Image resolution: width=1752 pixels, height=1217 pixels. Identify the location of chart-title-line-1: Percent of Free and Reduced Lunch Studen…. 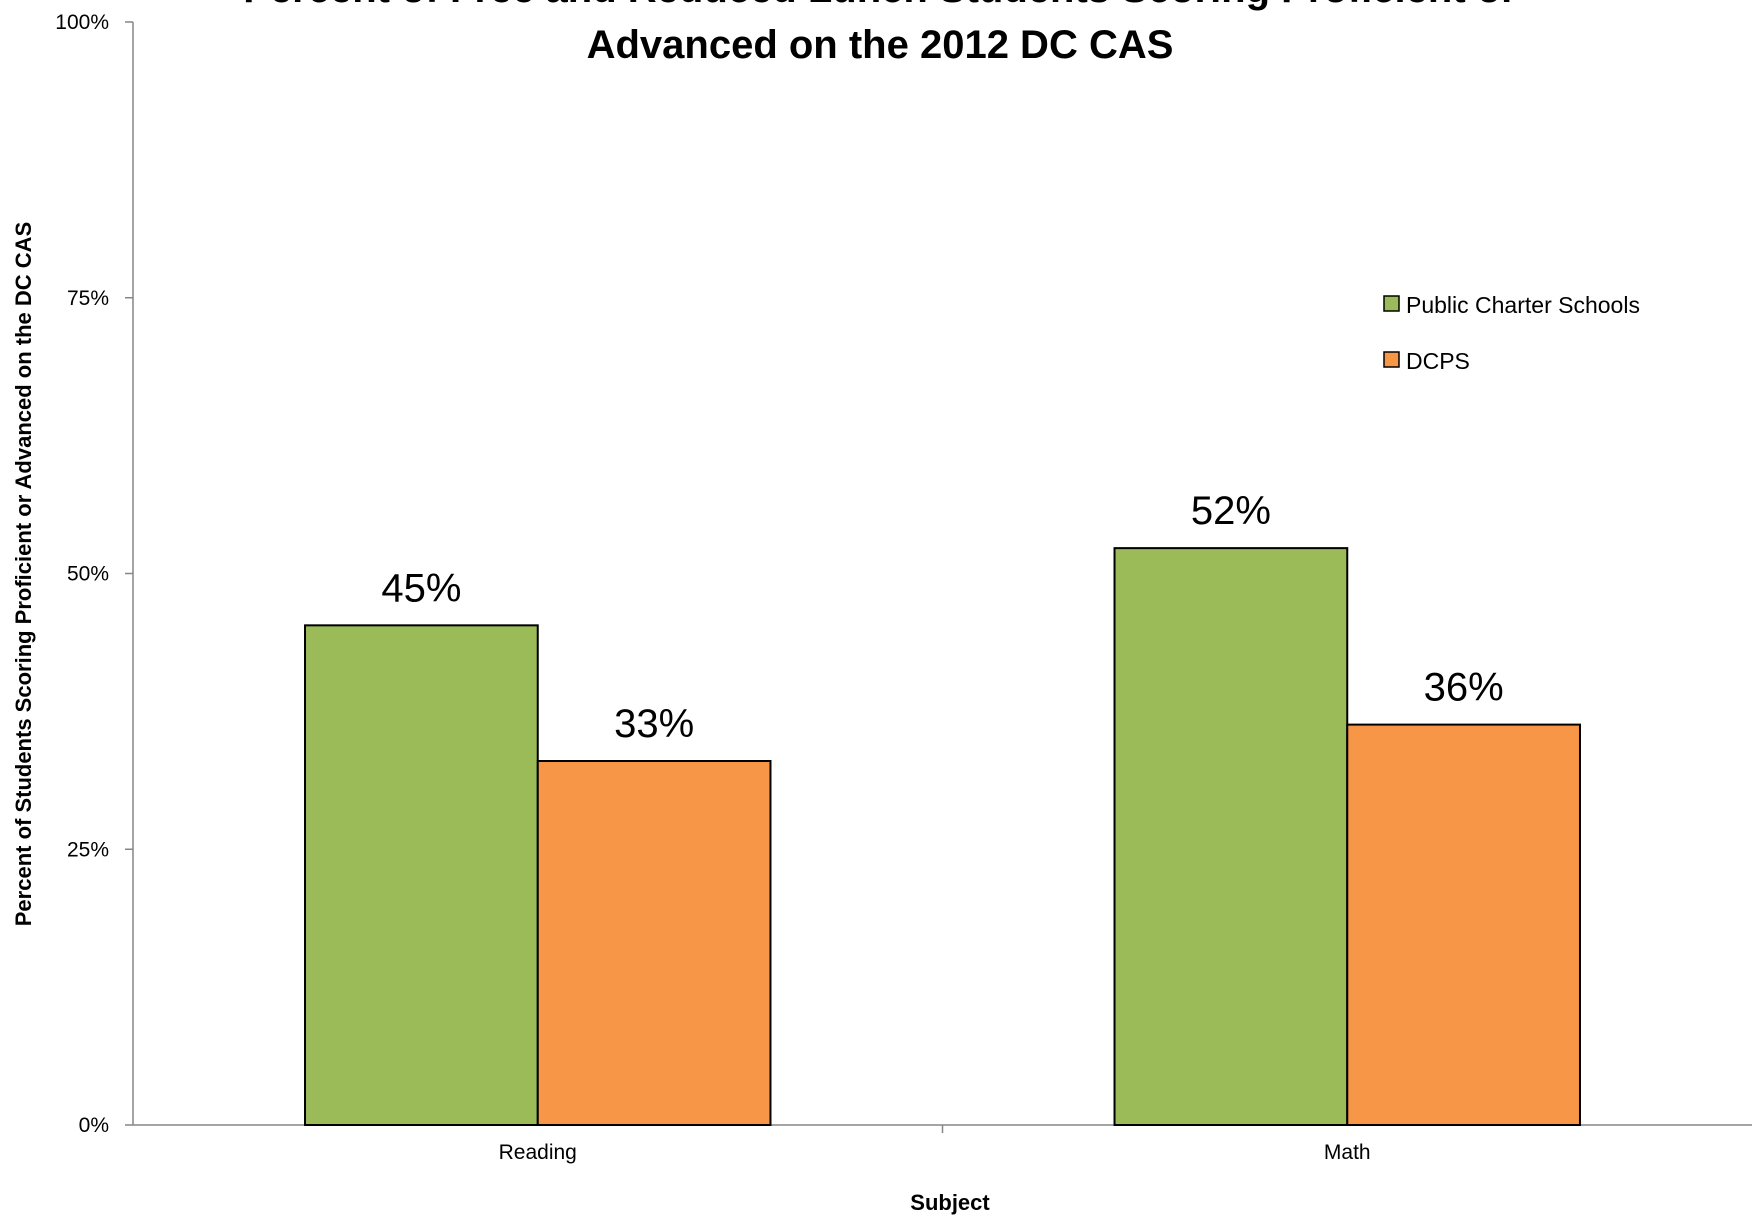
(880, 5).